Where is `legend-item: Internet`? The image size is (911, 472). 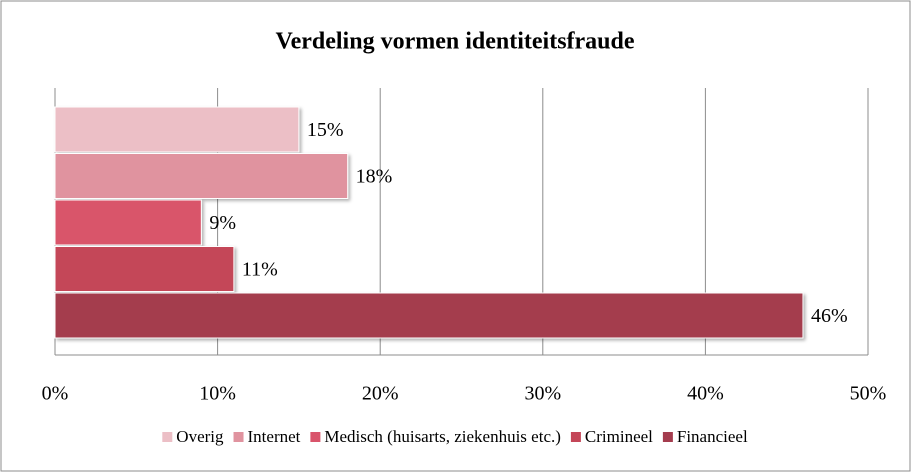 legend-item: Internet is located at coordinates (267, 436).